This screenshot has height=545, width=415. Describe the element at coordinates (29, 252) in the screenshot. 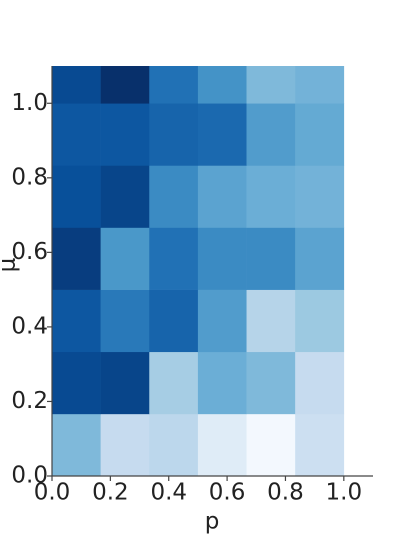

I see `y-tick-label: 0.6` at that location.